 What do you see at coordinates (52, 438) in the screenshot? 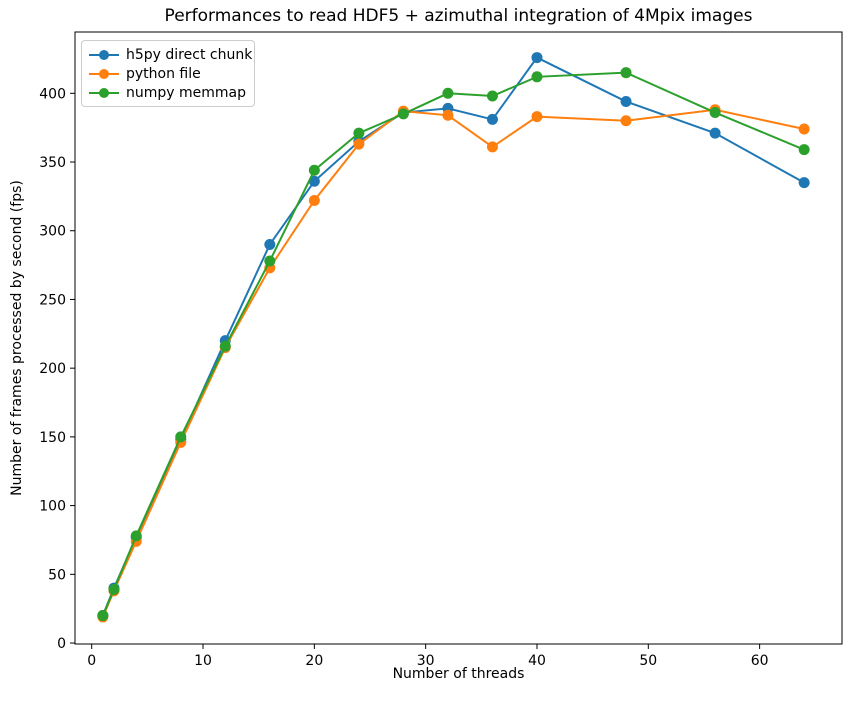
I see `y-tick-label: 150` at bounding box center [52, 438].